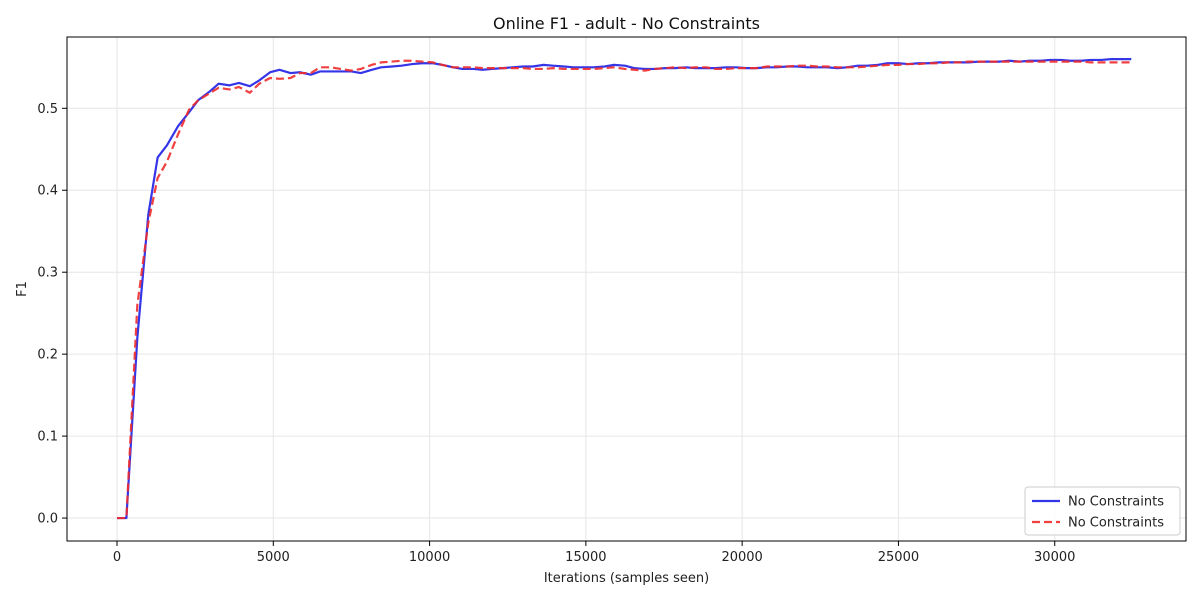 This screenshot has width=1200, height=600. Describe the element at coordinates (47, 109) in the screenshot. I see `y-tick-label: 0.5` at that location.